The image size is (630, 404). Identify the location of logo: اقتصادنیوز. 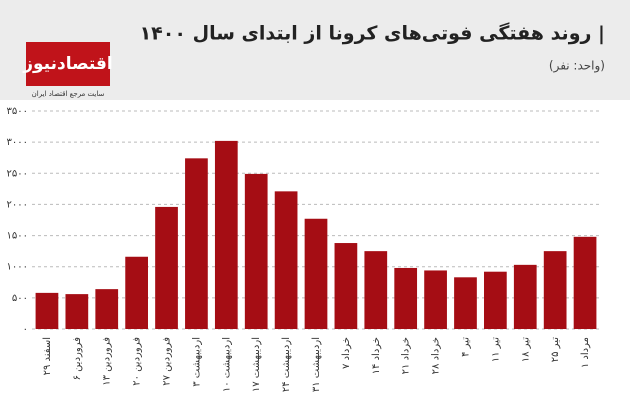
(67, 64).